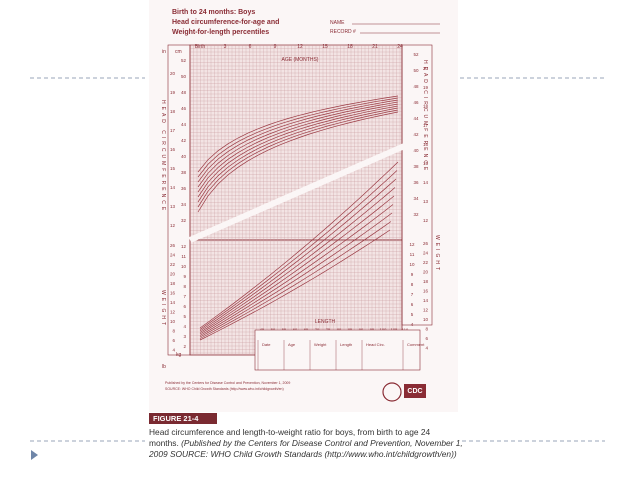  Describe the element at coordinates (184, 336) in the screenshot. I see `scale-label: 3` at that location.